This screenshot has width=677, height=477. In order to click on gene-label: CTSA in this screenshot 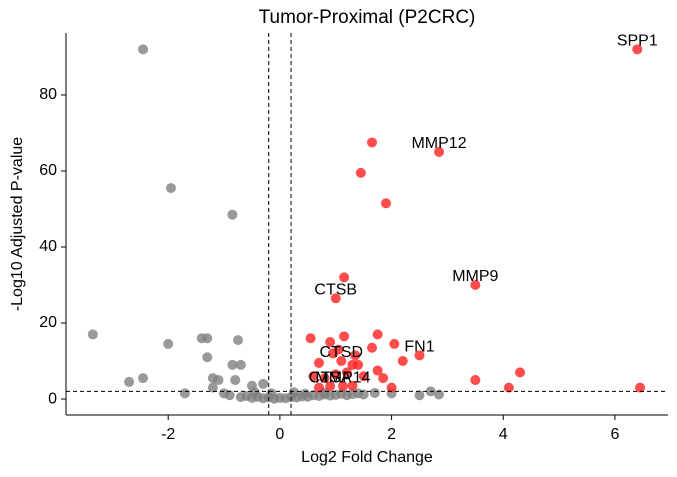, I will do `click(330, 377)`.